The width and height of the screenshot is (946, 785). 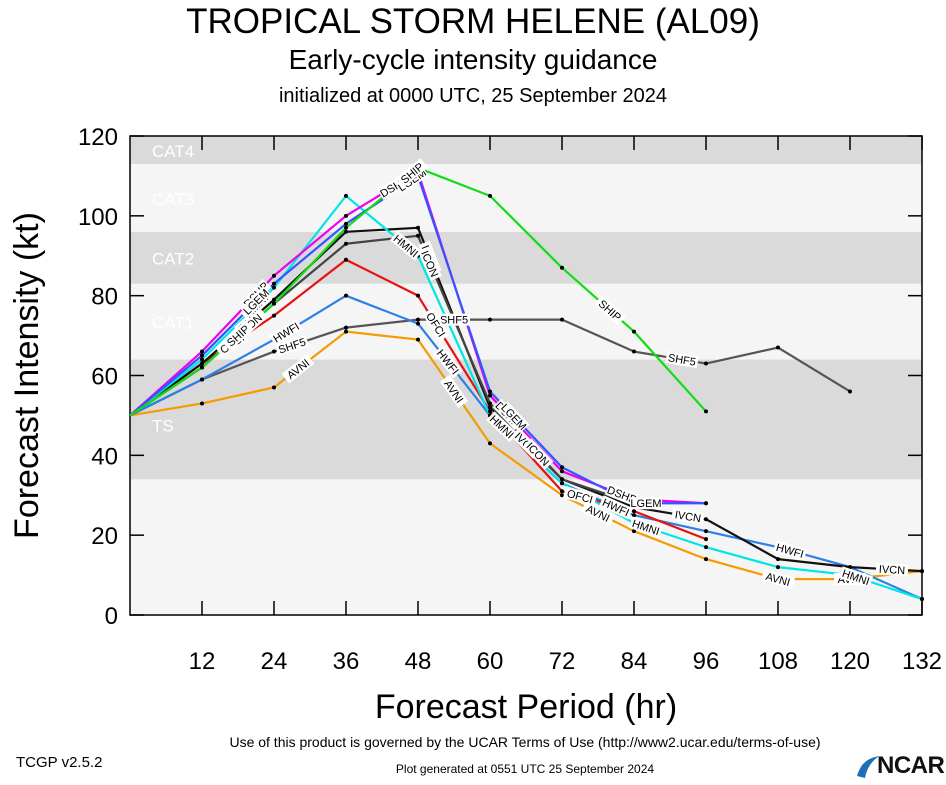 I want to click on x-axis-title: Forecast Period (hr), so click(x=526, y=707).